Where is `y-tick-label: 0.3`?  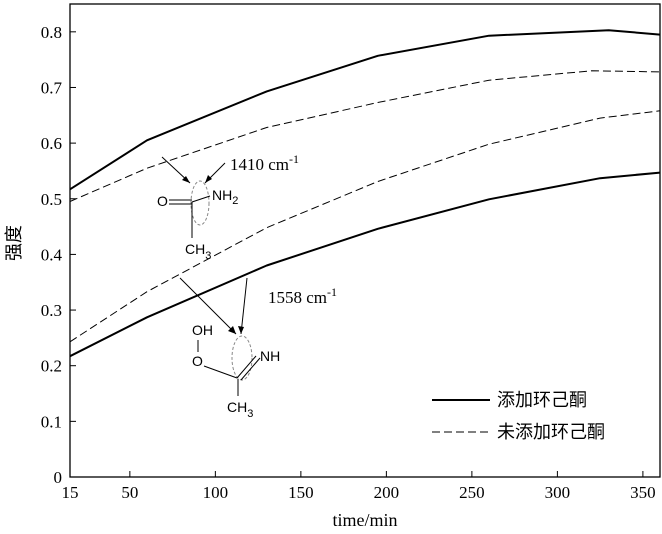
y-tick-label: 0.3 is located at coordinates (51, 310).